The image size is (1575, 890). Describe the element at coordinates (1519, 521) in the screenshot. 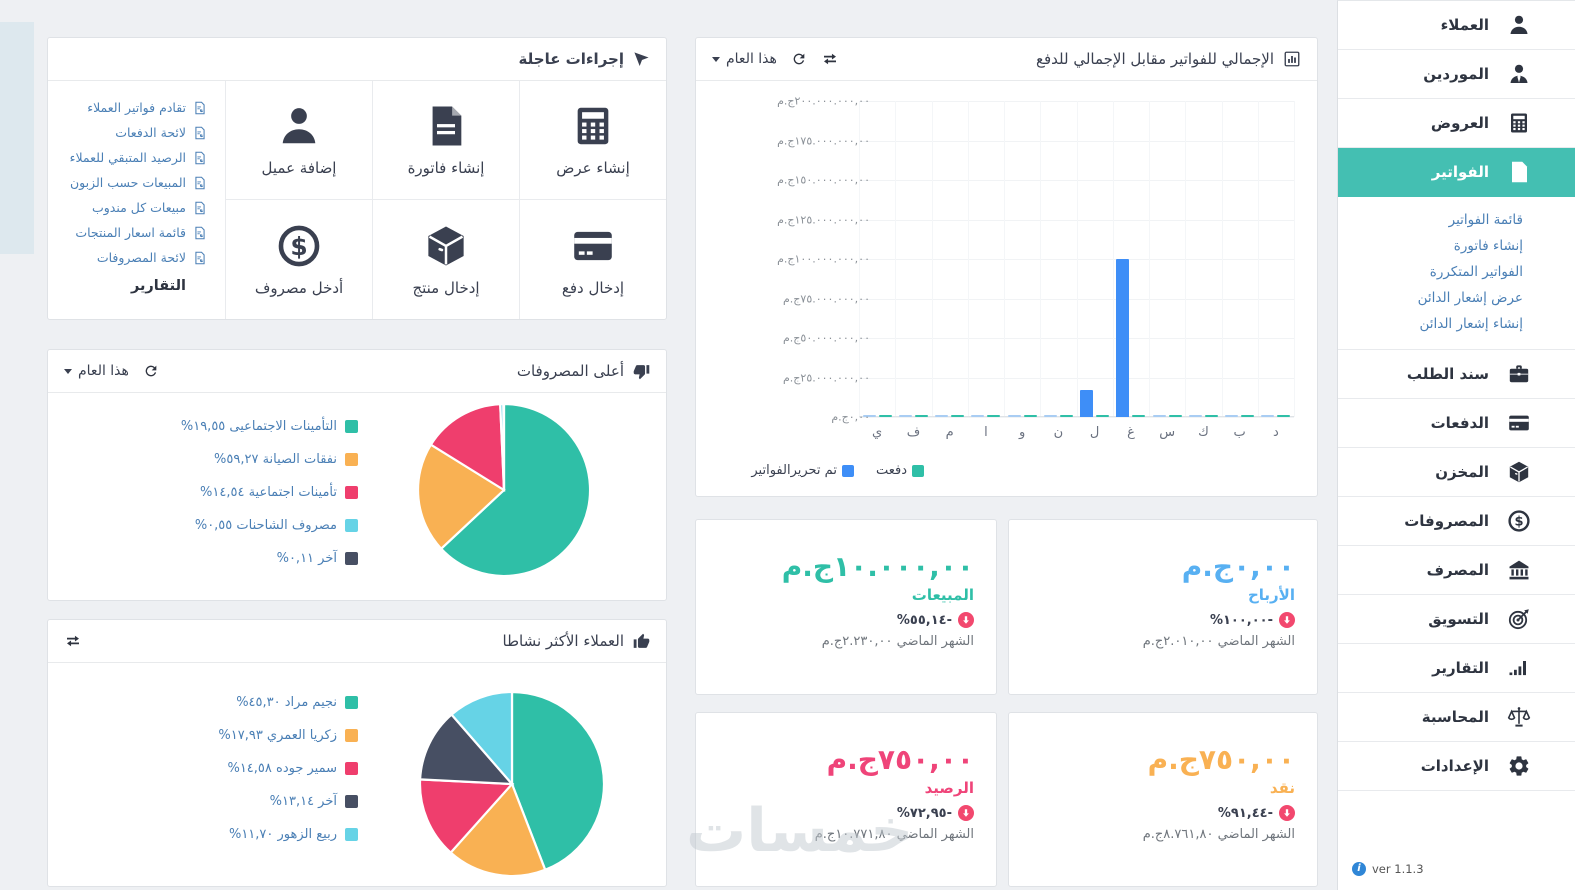

I see `dollar-circle-icon: $` at that location.